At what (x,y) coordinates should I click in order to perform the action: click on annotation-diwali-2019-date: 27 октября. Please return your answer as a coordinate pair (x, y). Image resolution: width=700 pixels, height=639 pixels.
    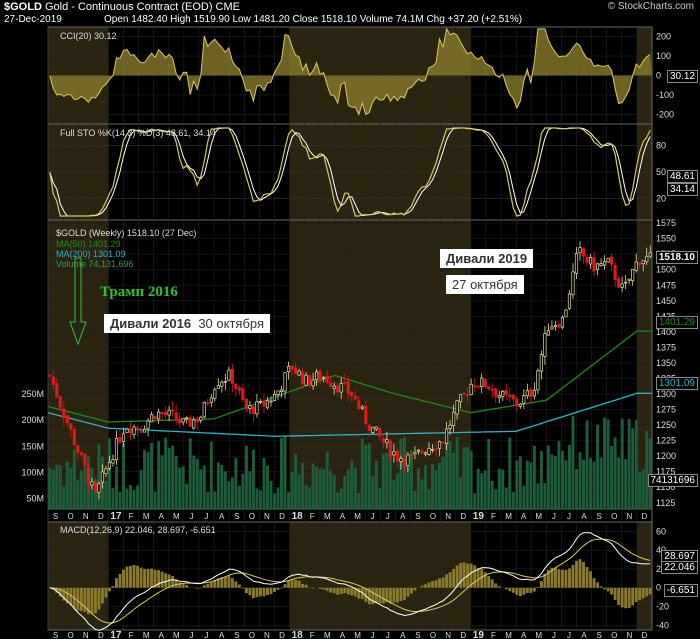
    Looking at the image, I should click on (485, 284).